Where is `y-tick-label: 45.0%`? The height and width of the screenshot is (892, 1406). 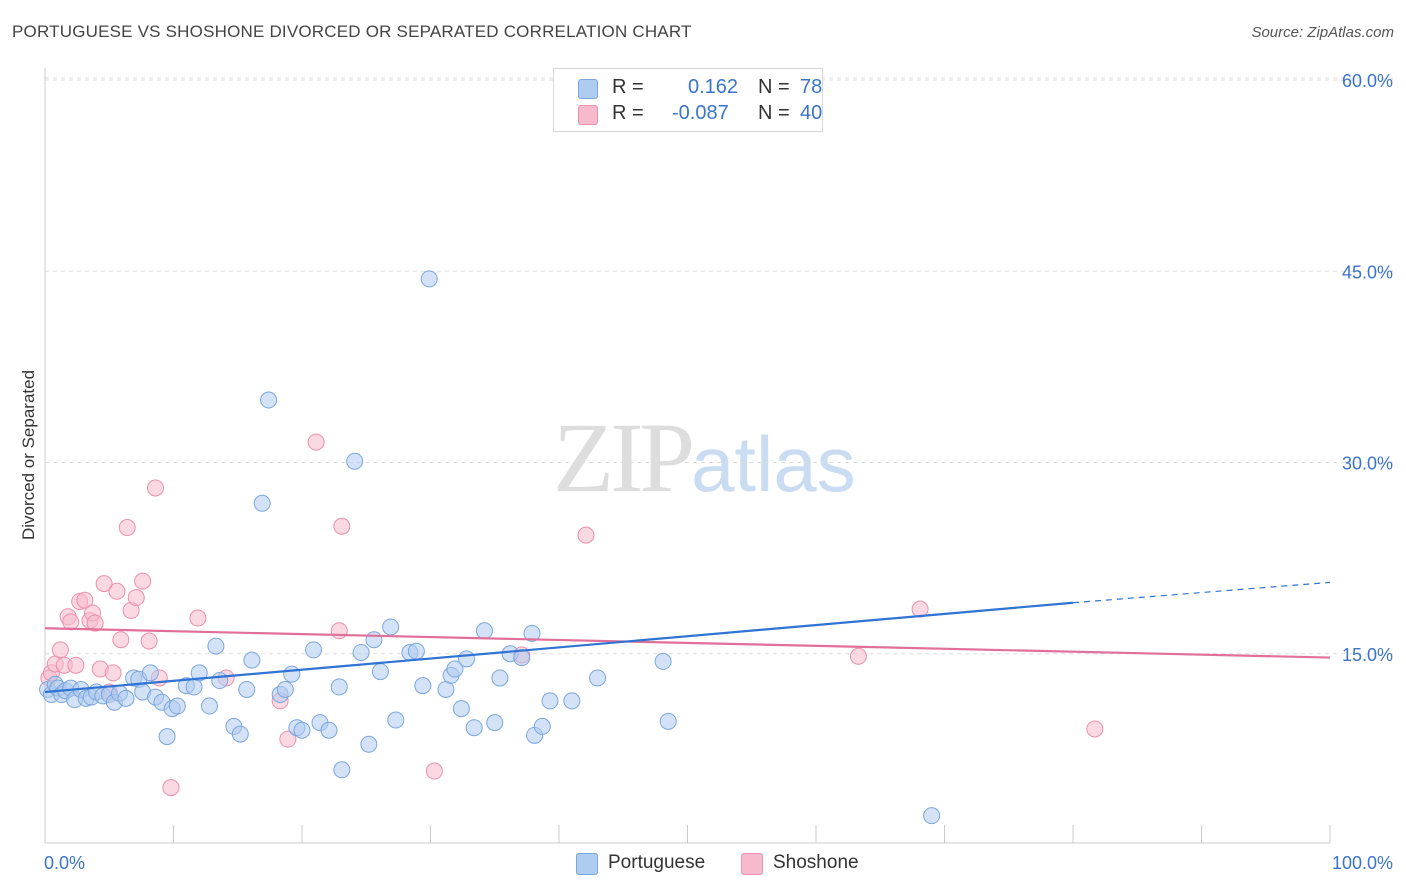
y-tick-label: 45.0% is located at coordinates (1367, 272).